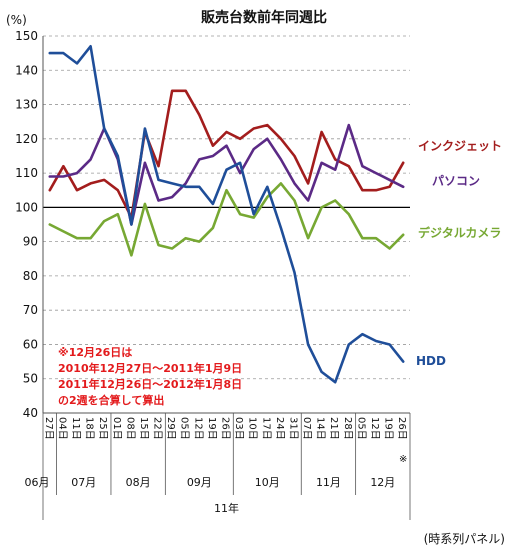 The width and height of the screenshot is (528, 550). What do you see at coordinates (95, 352) in the screenshot?
I see `annotation-line-1: ※12月26日は` at bounding box center [95, 352].